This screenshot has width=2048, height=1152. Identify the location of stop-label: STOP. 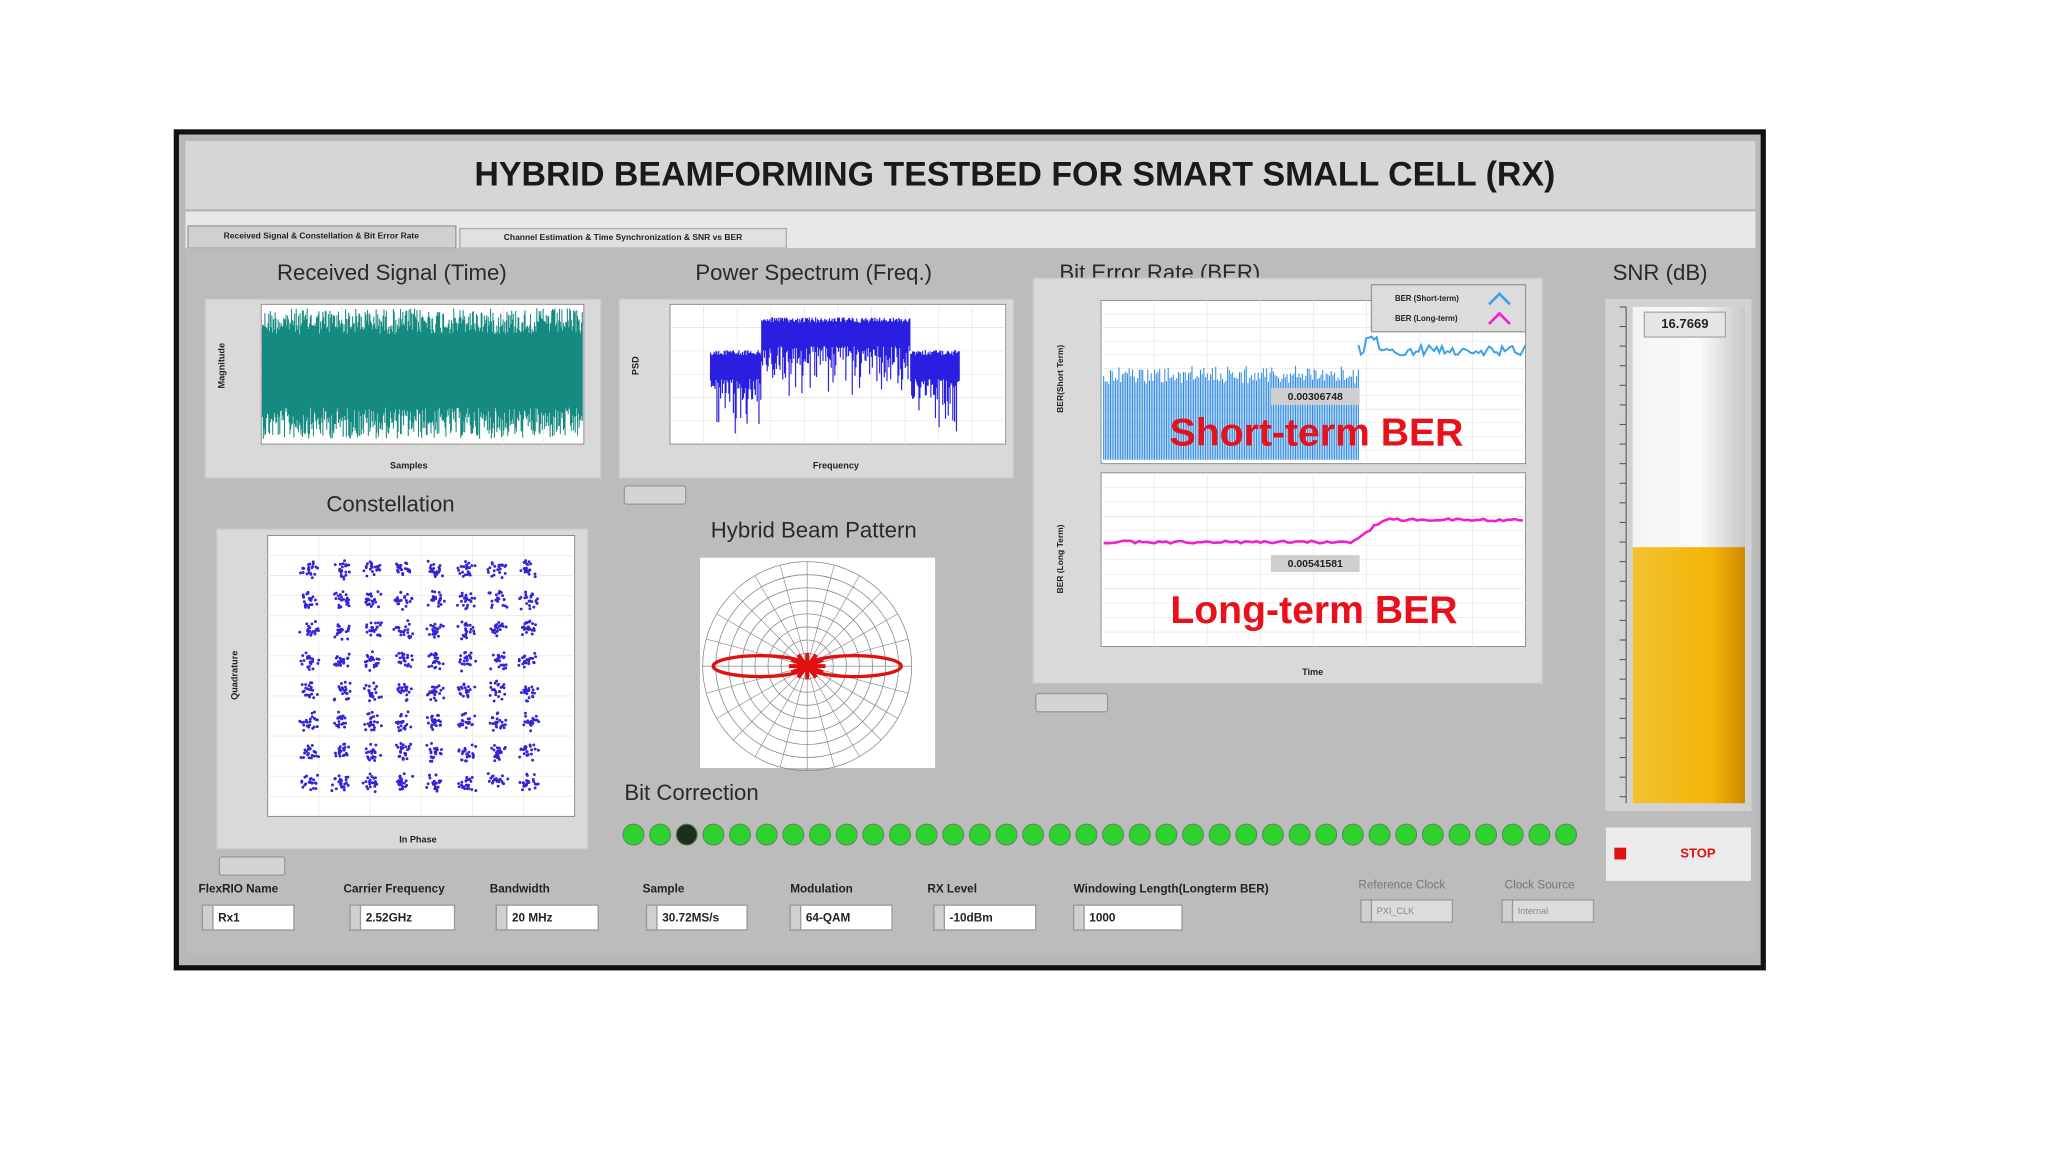
(1698, 853).